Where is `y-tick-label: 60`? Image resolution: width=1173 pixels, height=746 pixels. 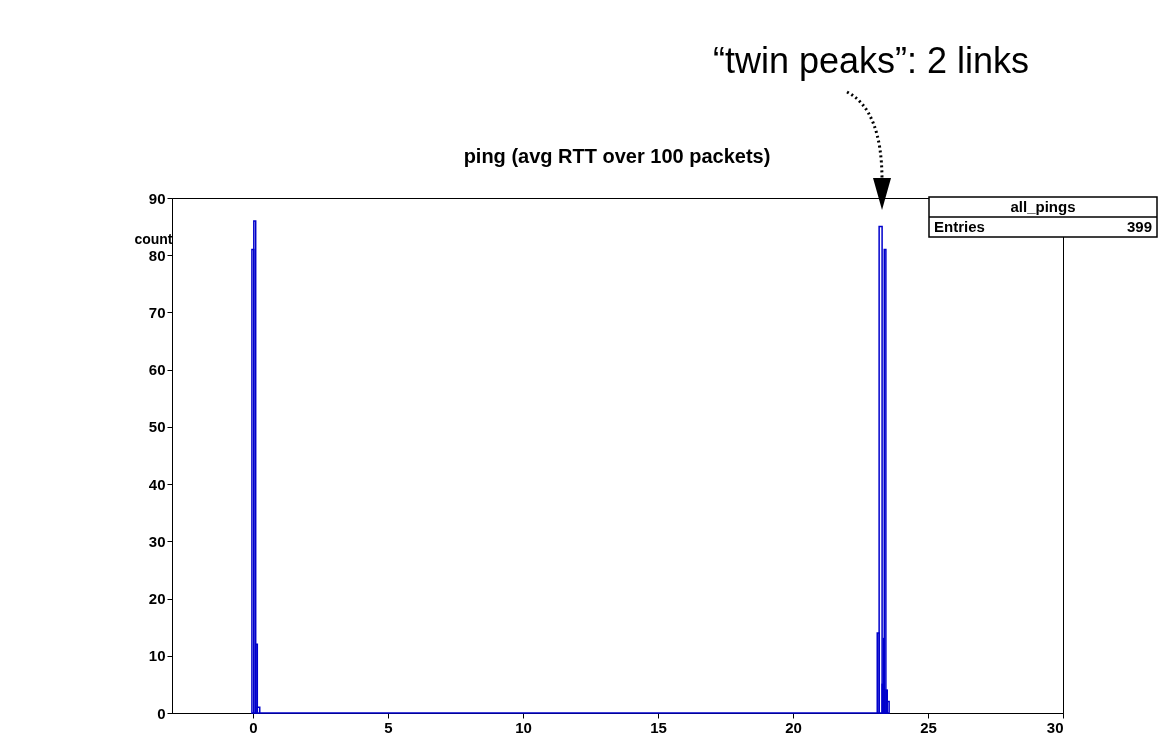 y-tick-label: 60 is located at coordinates (157, 370).